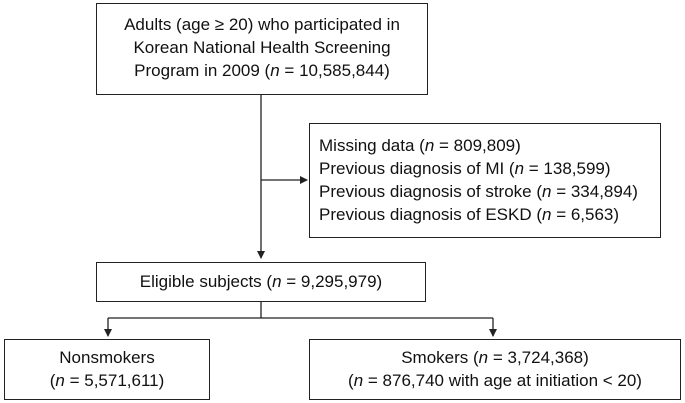 This screenshot has width=685, height=403. What do you see at coordinates (469, 214) in the screenshot?
I see `excluded-item: Previous diagnosis of ESKD (n = 6,563)` at bounding box center [469, 214].